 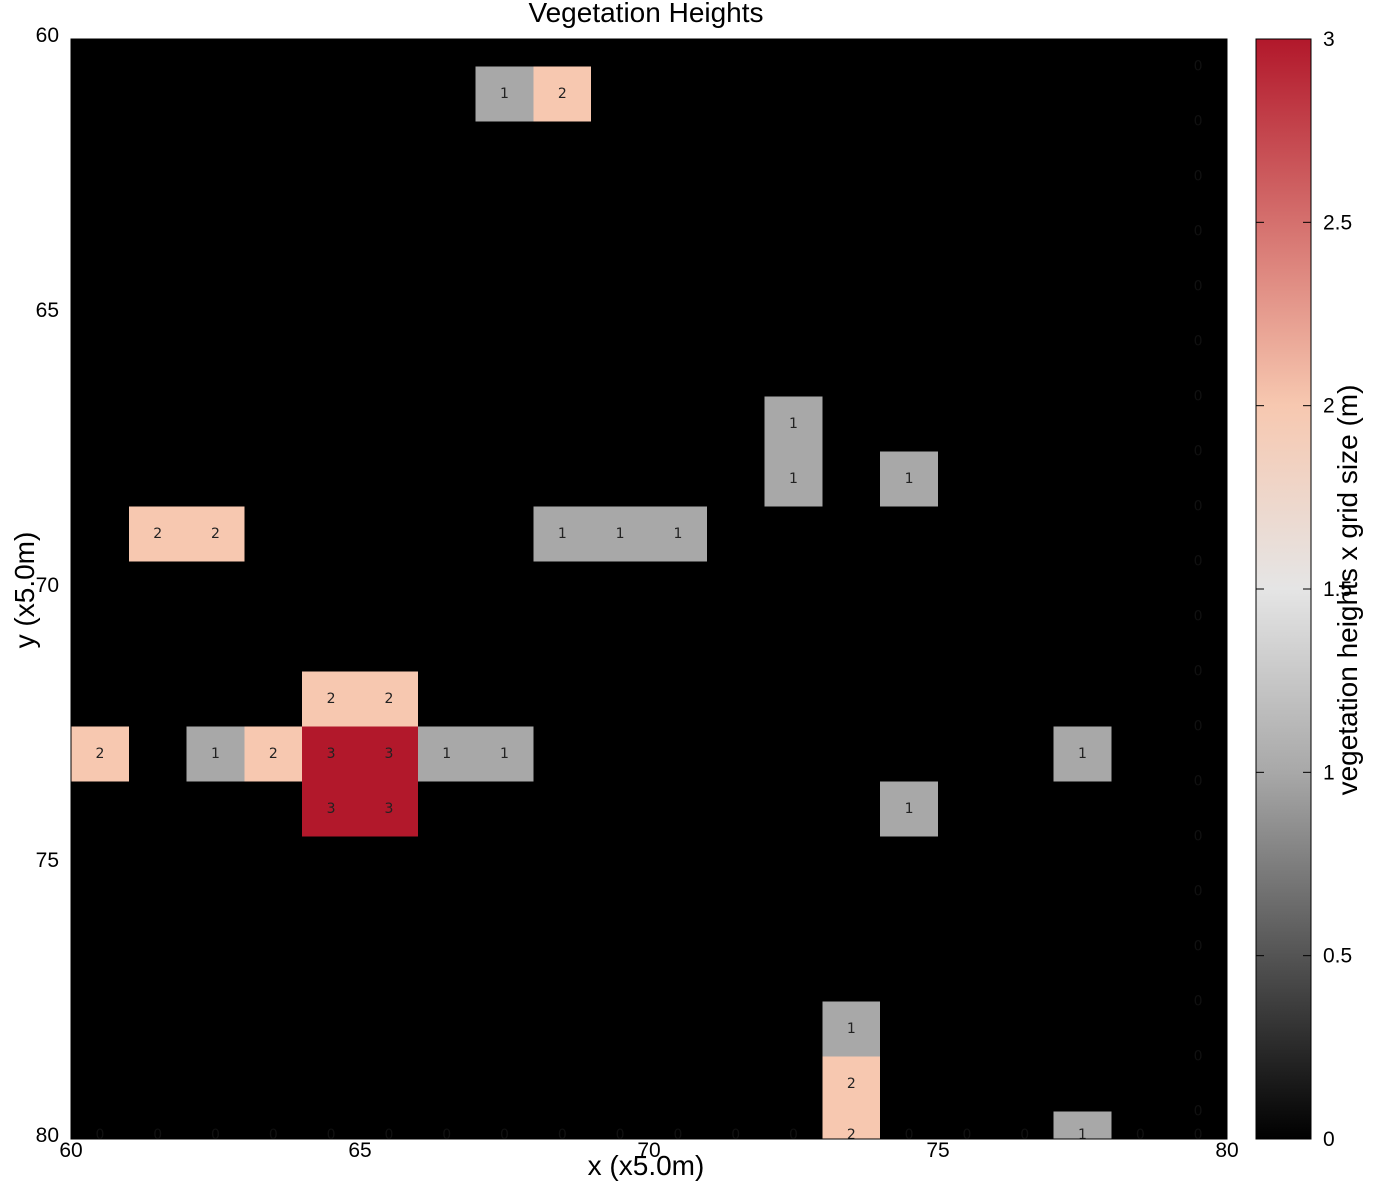 I want to click on colorbar, so click(x=1283, y=589).